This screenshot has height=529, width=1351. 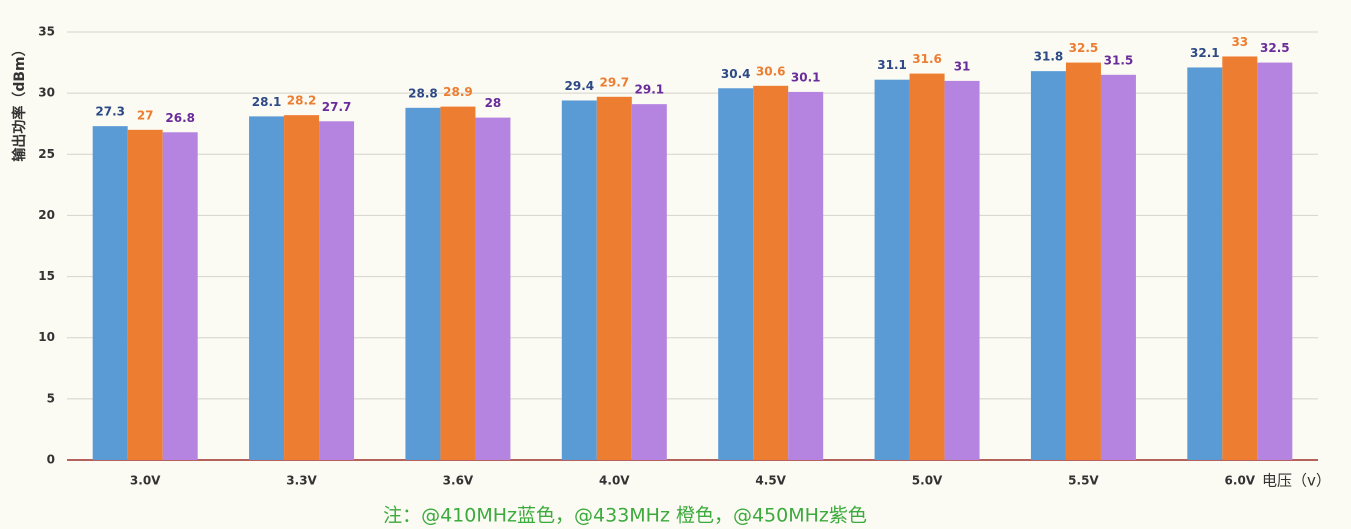 What do you see at coordinates (1239, 42) in the screenshot?
I see `data-label: 33` at bounding box center [1239, 42].